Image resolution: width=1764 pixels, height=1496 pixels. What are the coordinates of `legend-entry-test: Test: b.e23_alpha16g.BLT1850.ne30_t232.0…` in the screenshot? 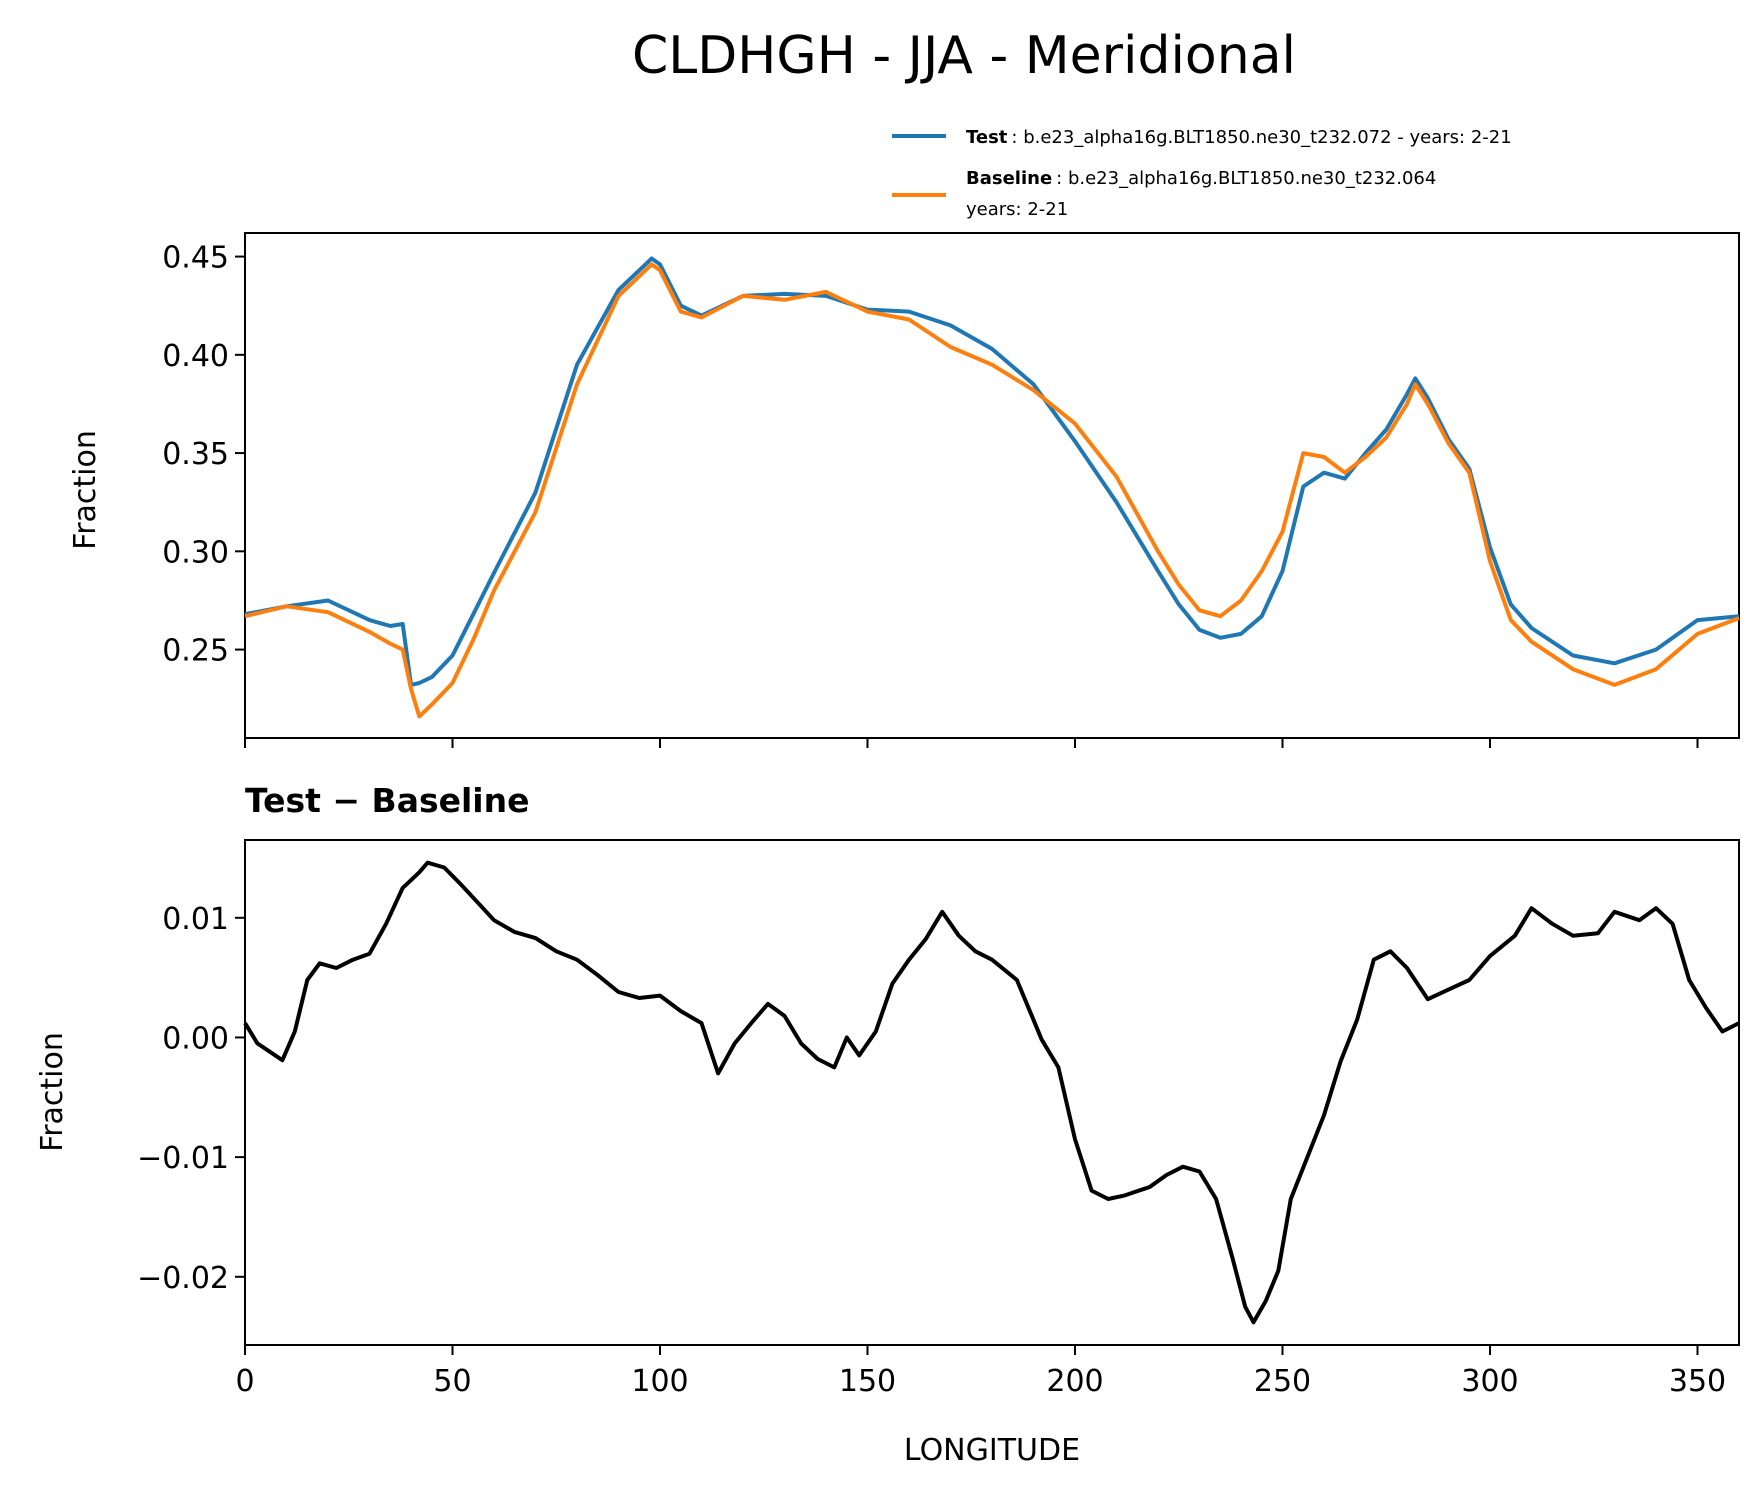 It's located at (1239, 137).